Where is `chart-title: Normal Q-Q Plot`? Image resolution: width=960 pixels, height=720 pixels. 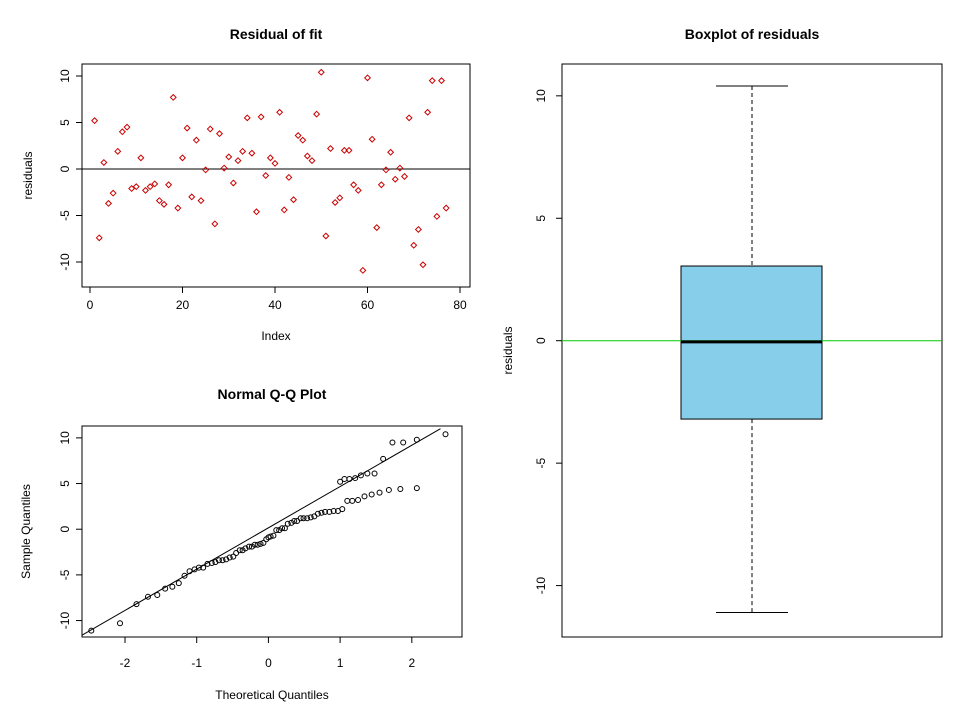 chart-title: Normal Q-Q Plot is located at coordinates (272, 394).